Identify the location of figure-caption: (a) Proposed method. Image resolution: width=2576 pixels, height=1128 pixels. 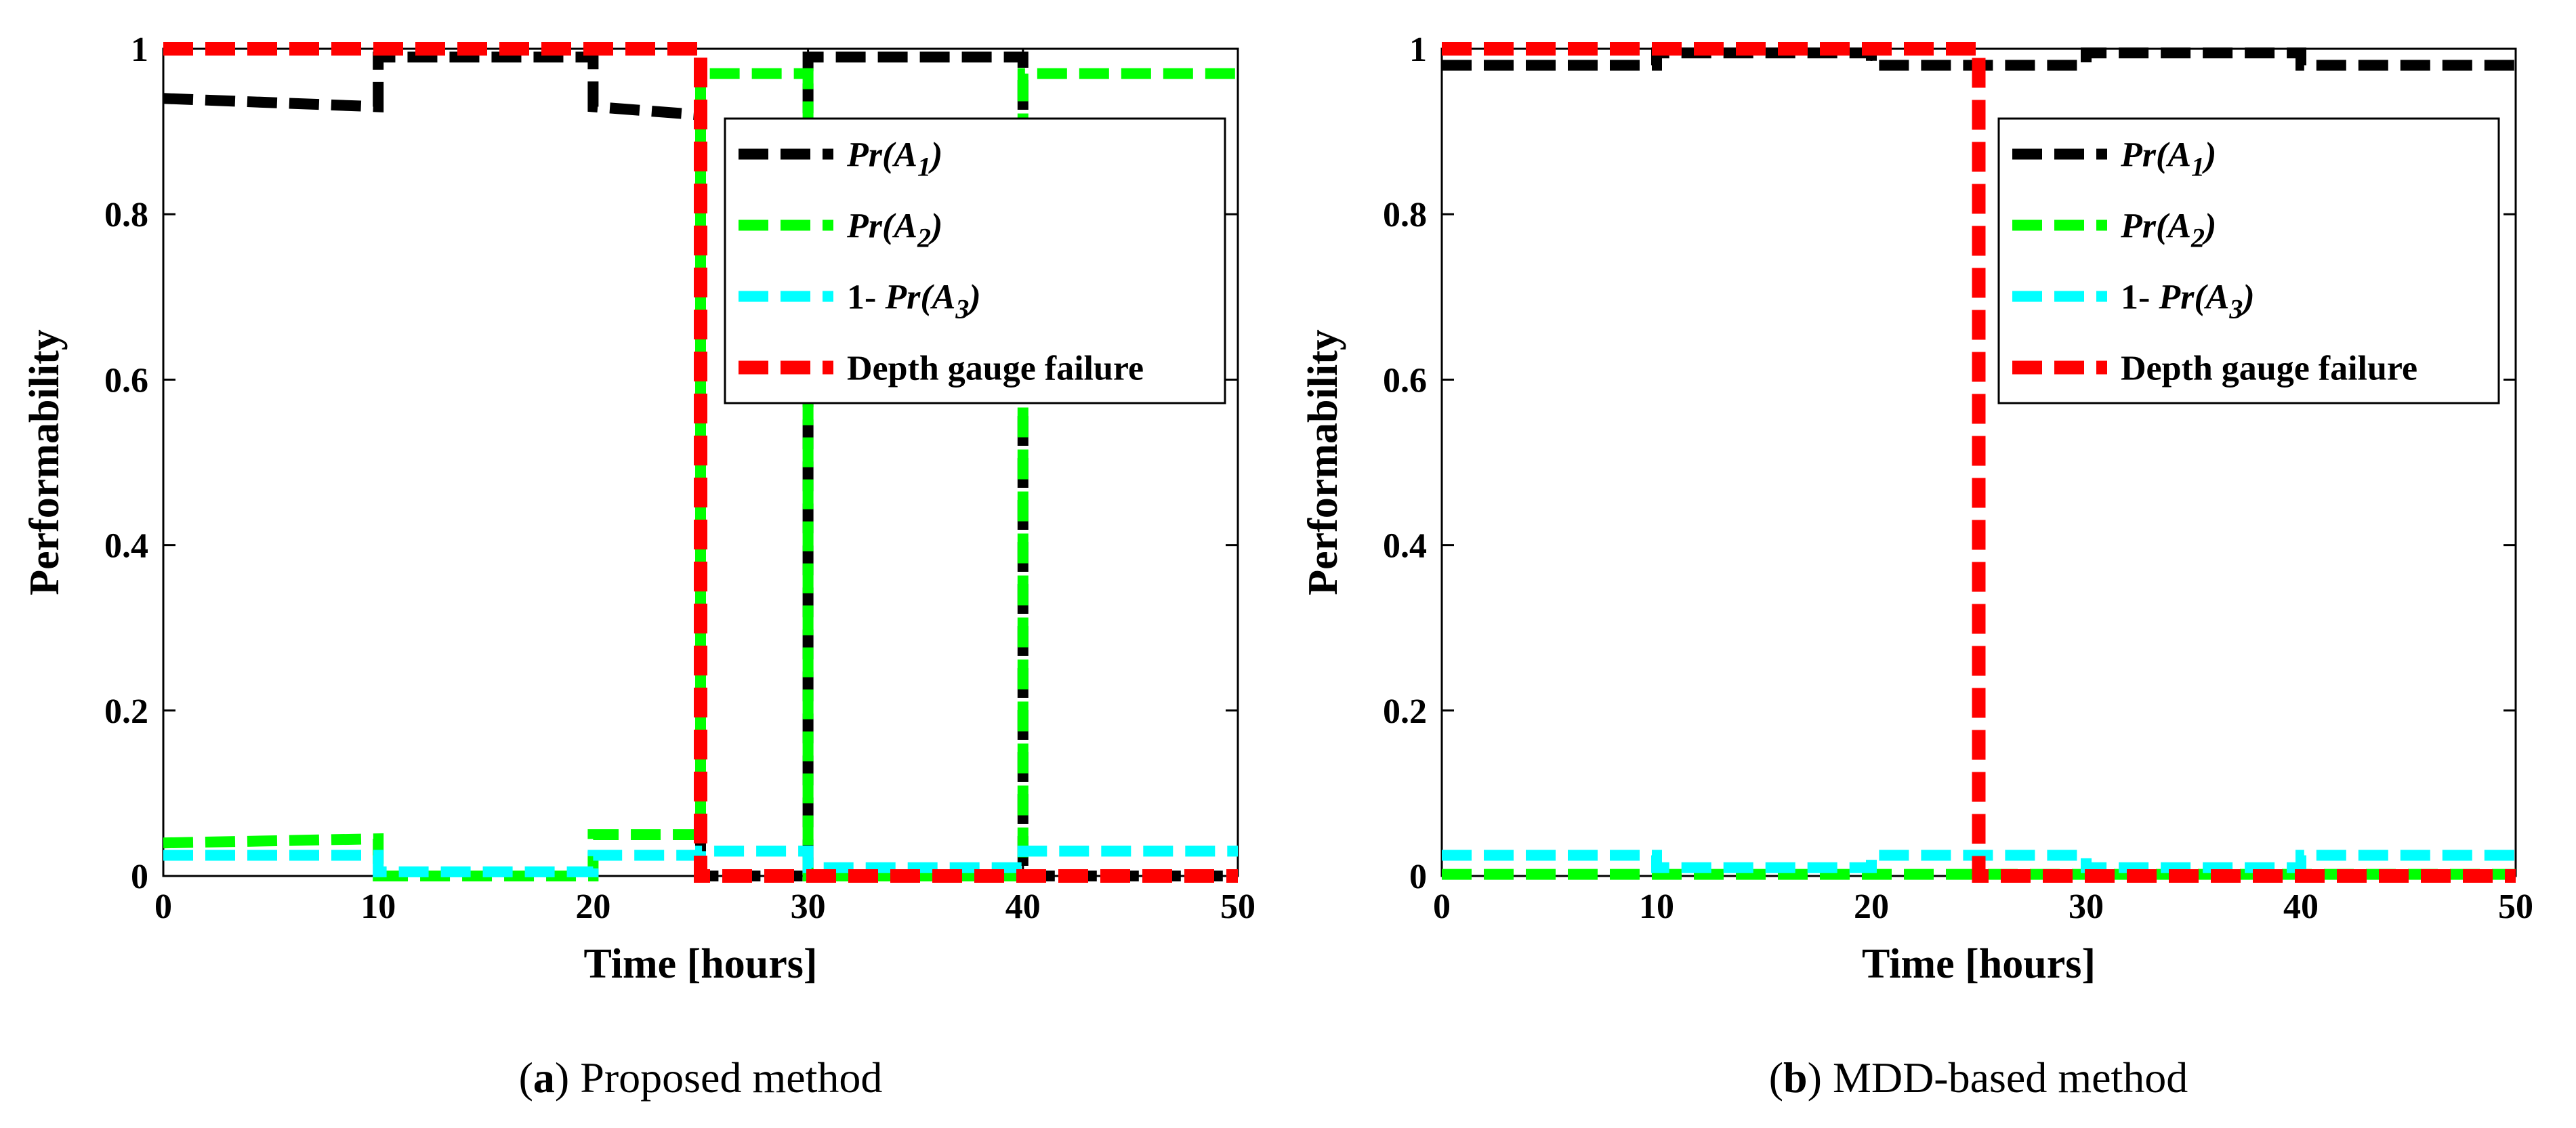
(701, 1077).